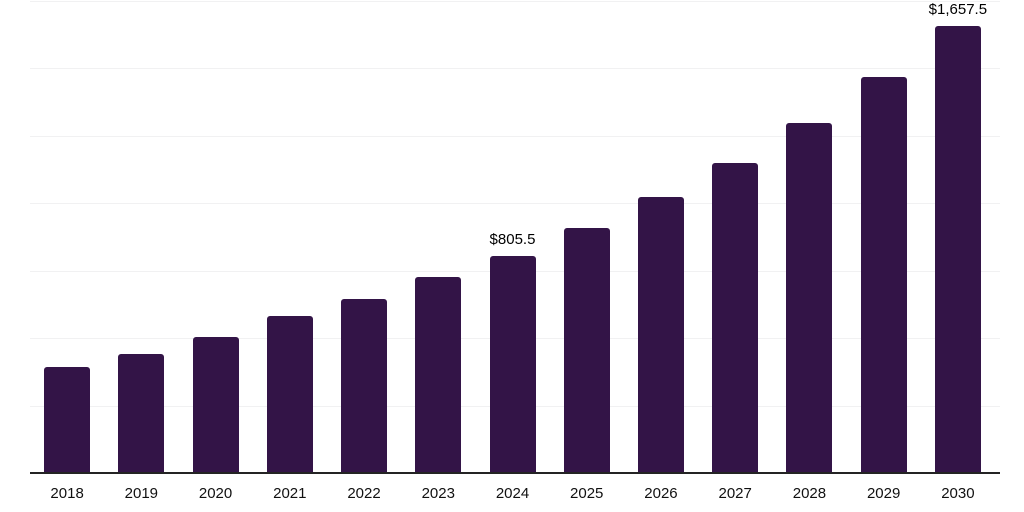 This screenshot has height=512, width=1024. What do you see at coordinates (438, 493) in the screenshot?
I see `x-tick-label-2023: 2023` at bounding box center [438, 493].